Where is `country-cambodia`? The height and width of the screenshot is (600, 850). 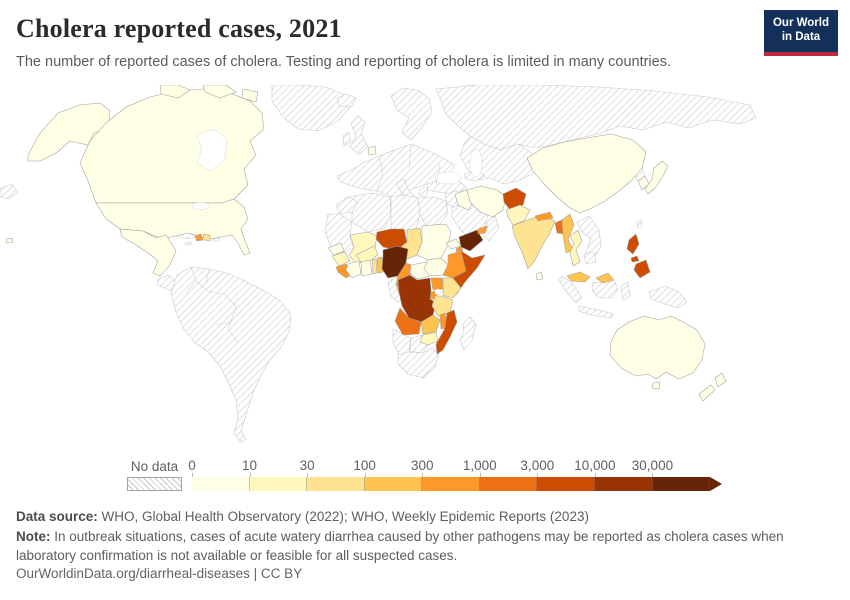 country-cambodia is located at coordinates (590, 258).